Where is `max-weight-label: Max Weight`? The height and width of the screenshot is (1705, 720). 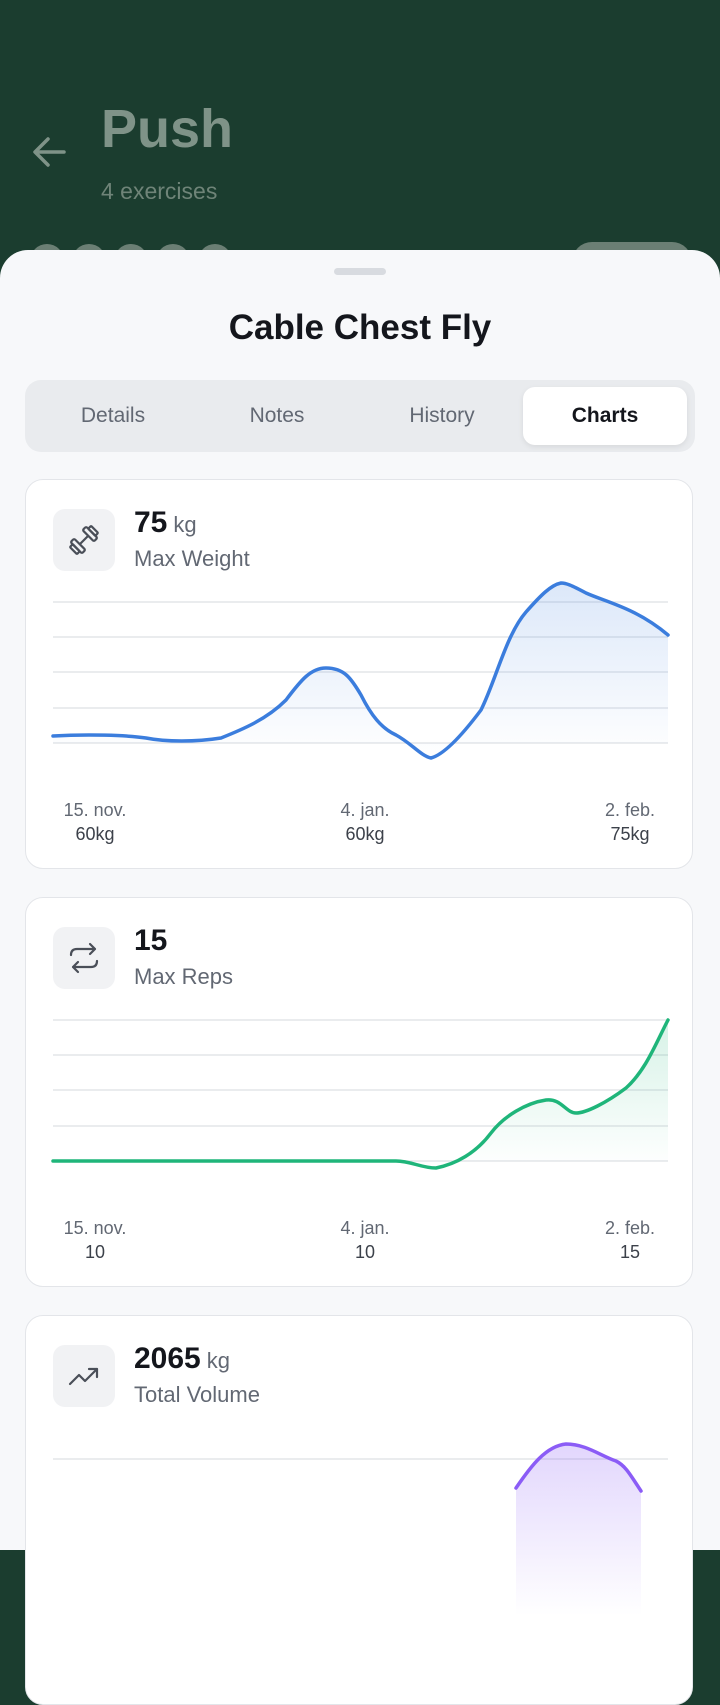 max-weight-label: Max Weight is located at coordinates (192, 558).